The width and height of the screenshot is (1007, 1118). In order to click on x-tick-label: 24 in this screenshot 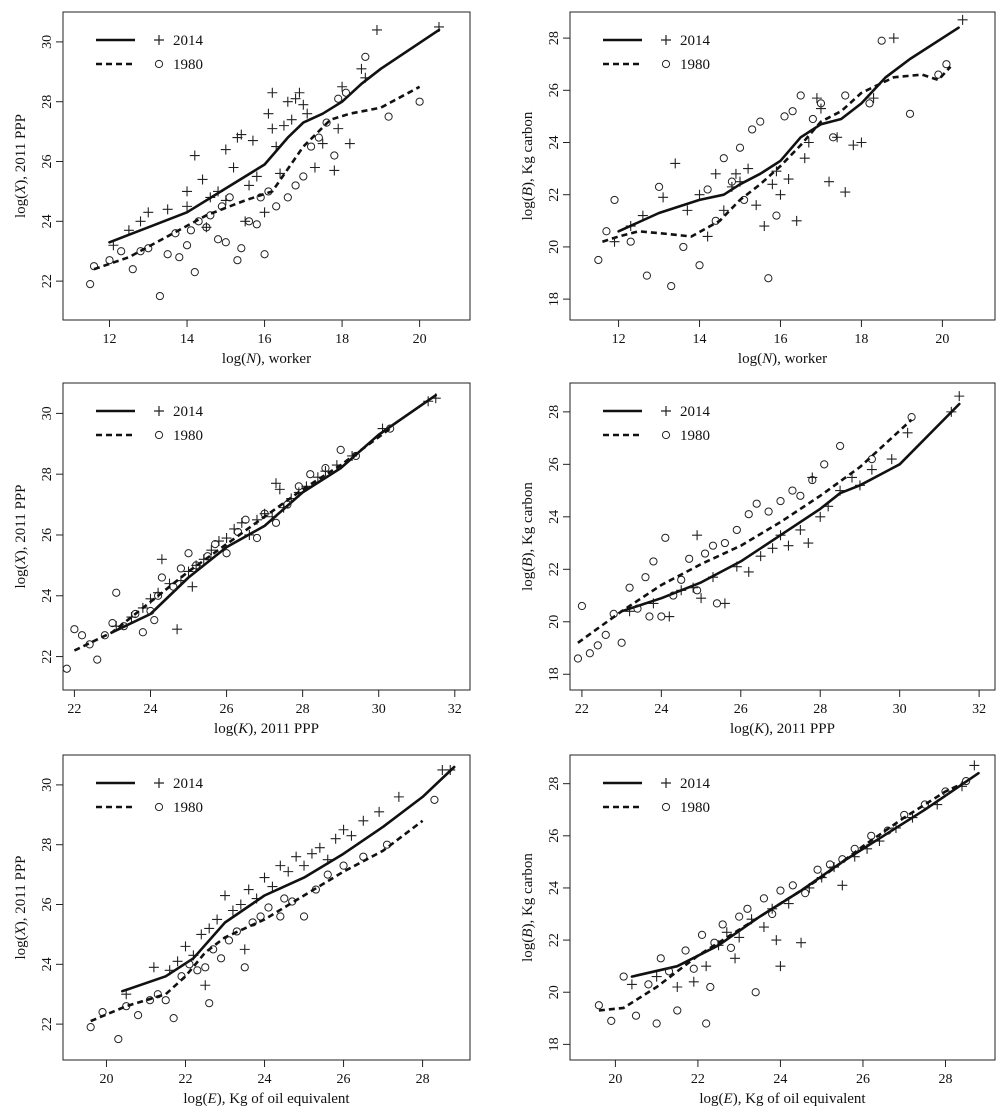, I will do `click(150, 709)`.